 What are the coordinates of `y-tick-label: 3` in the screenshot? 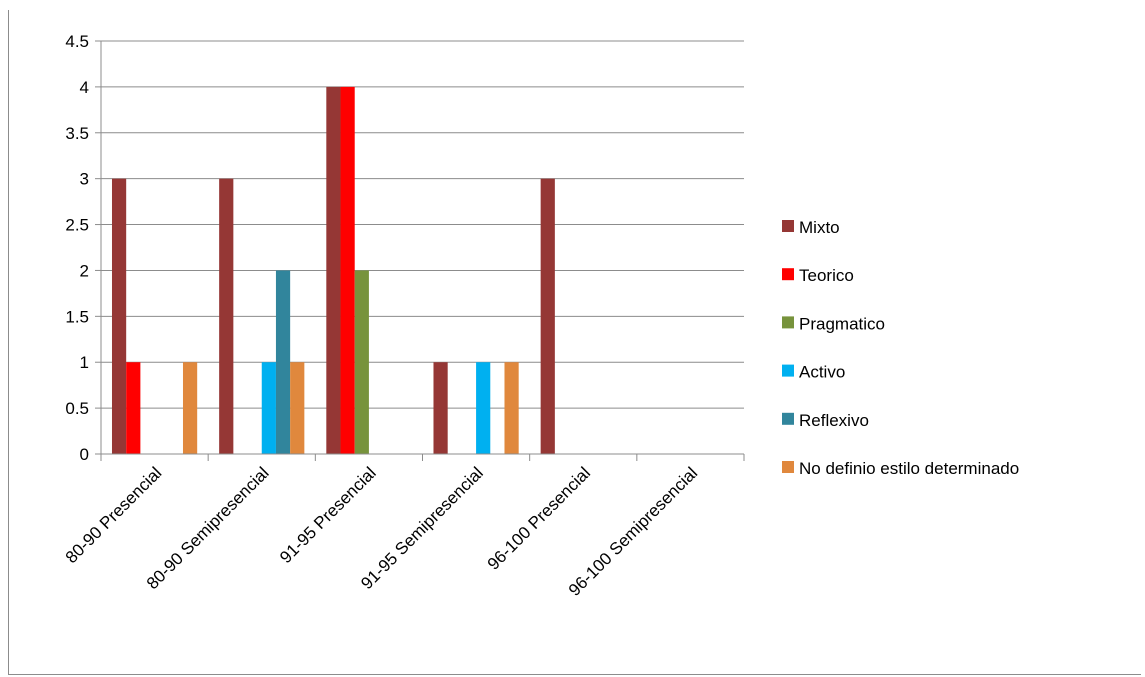 It's located at (84, 179).